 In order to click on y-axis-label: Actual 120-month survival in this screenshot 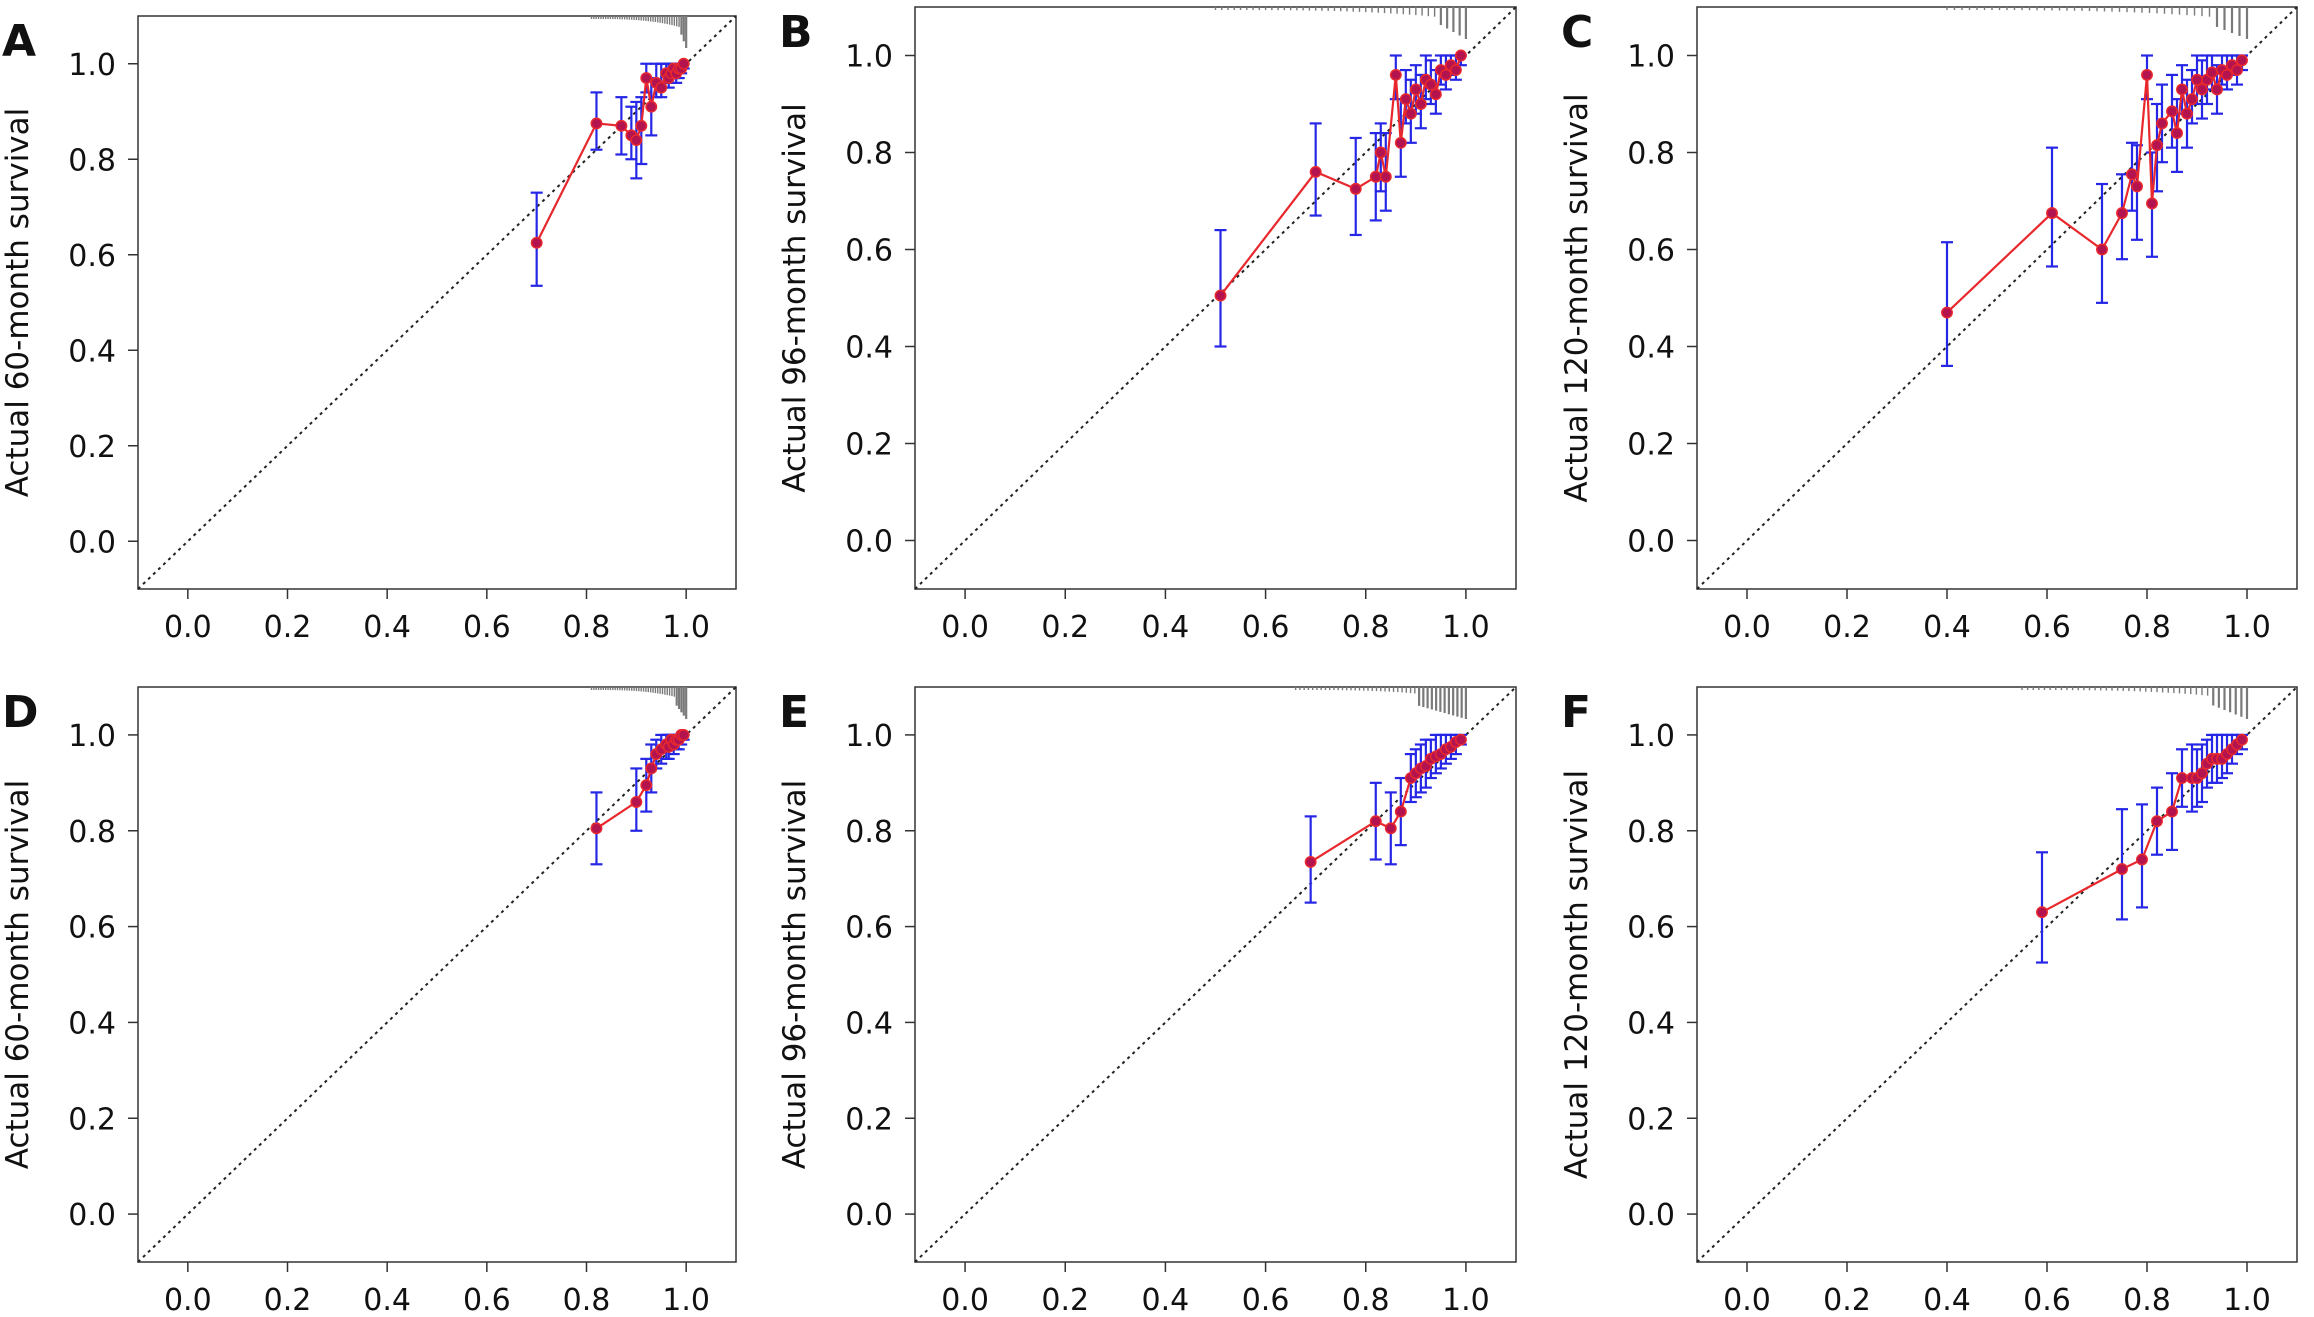, I will do `click(1577, 297)`.